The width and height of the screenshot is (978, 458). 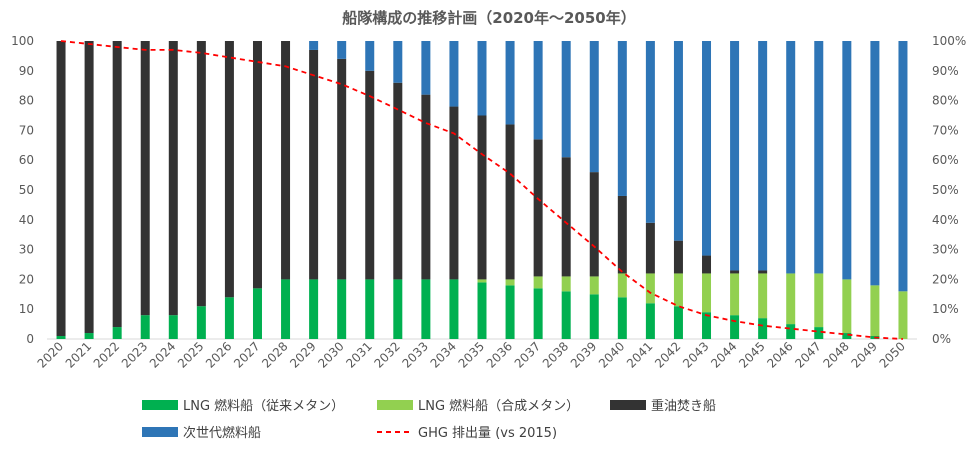 I want to click on x-tick-label: 2023, so click(x=134, y=354).